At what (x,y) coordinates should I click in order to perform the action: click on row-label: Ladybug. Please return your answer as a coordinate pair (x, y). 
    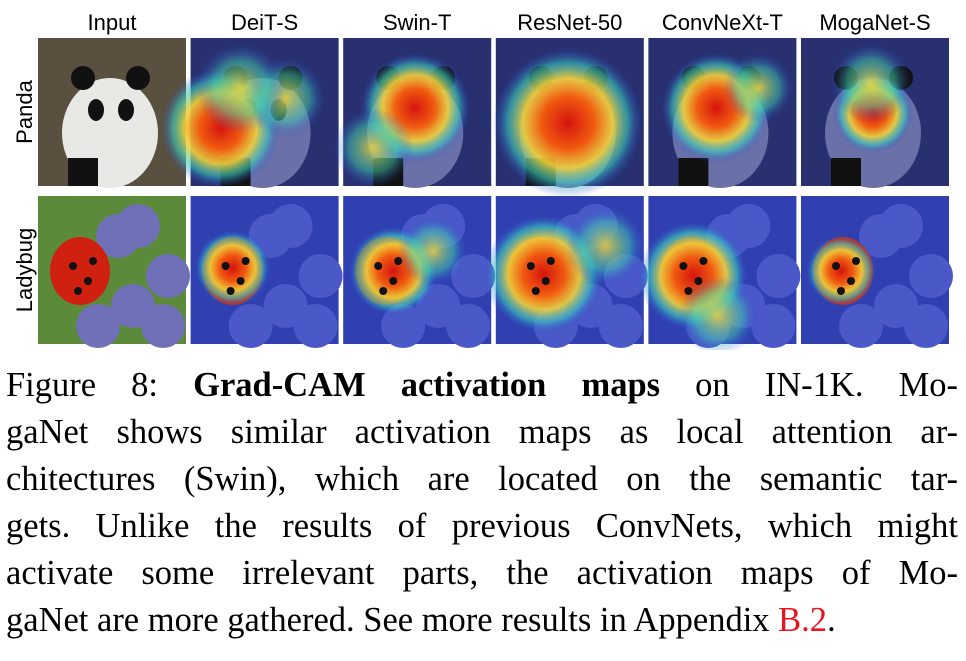
    Looking at the image, I should click on (24, 270).